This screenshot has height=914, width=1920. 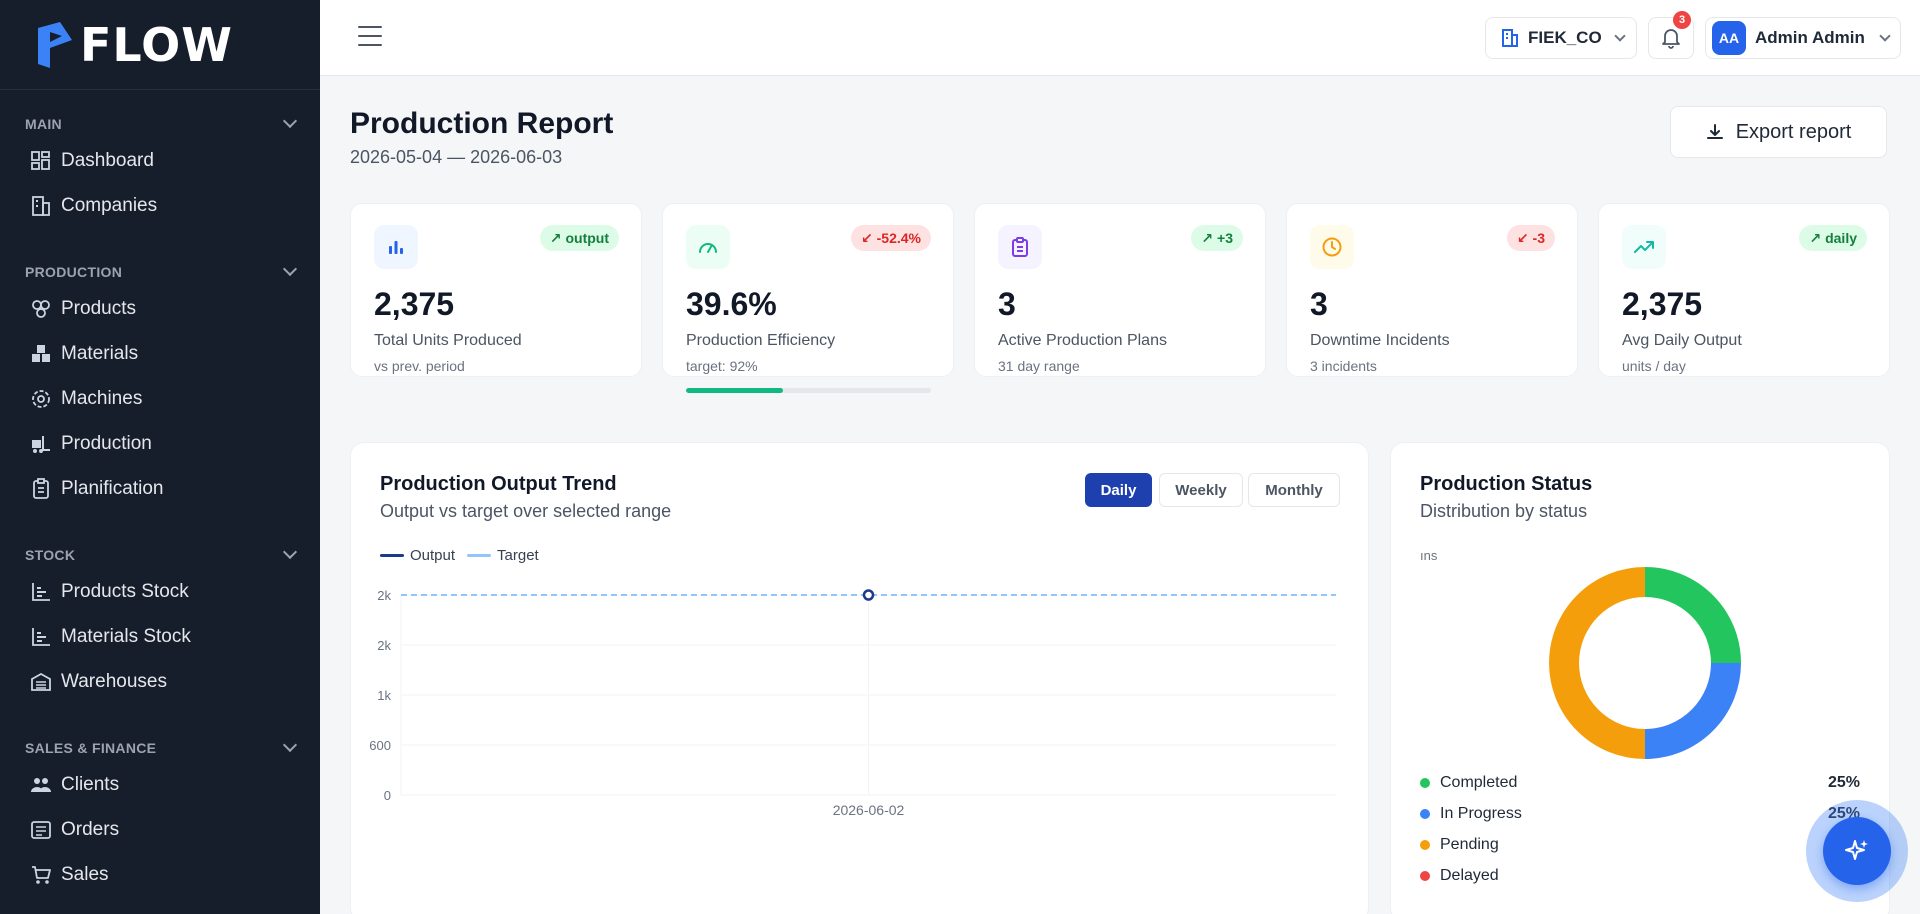 What do you see at coordinates (1479, 782) in the screenshot?
I see `status-label: Completed` at bounding box center [1479, 782].